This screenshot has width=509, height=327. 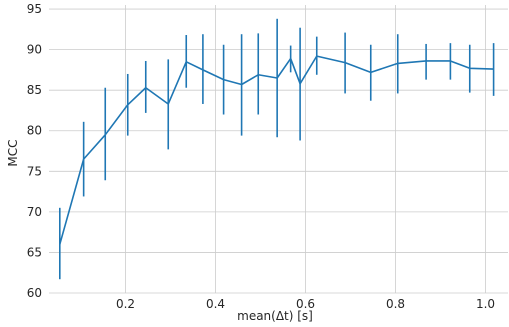 I want to click on x-axis-label: mean(Δt) [s], so click(x=275, y=316).